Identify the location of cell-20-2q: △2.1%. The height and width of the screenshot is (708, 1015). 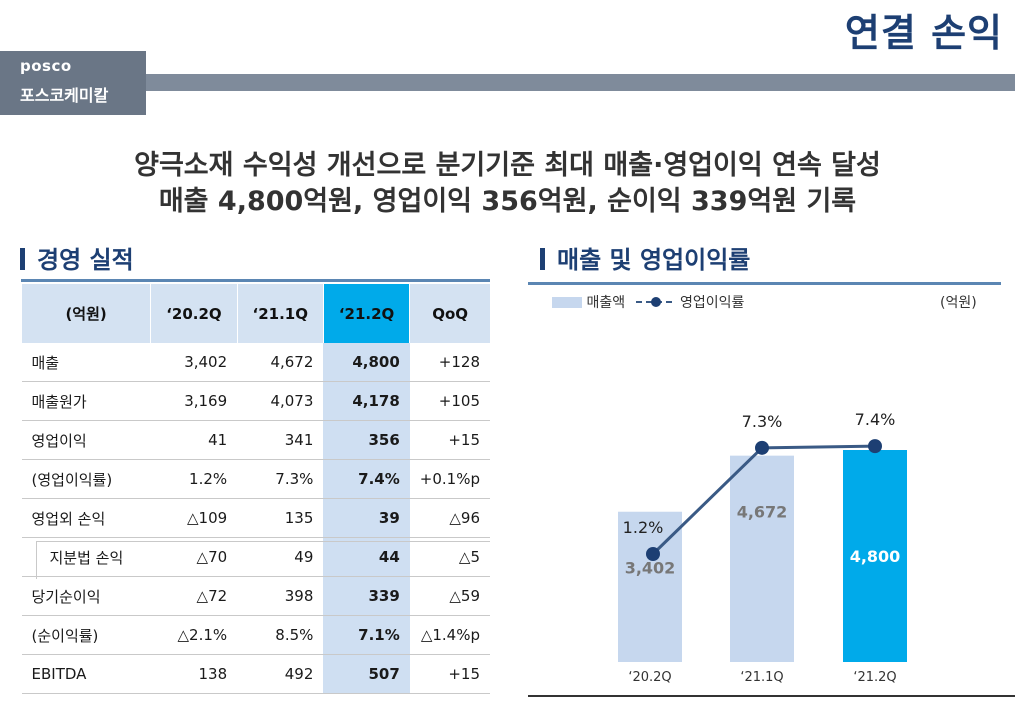
(194, 635).